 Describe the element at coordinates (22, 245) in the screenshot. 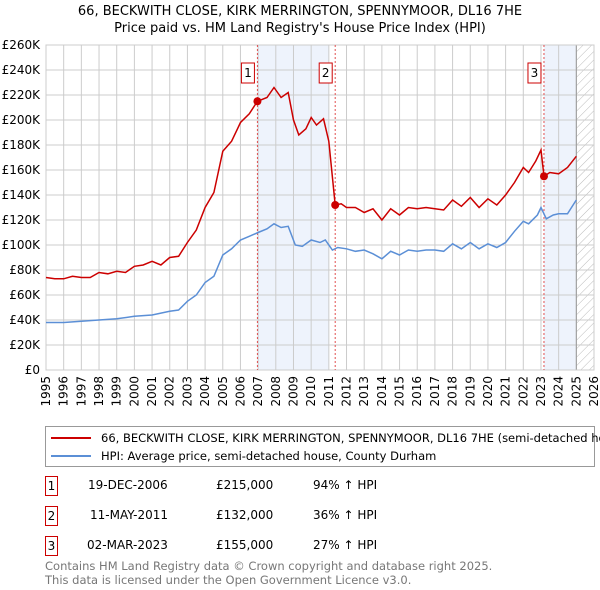

I see `y-tick-label: £100K` at that location.